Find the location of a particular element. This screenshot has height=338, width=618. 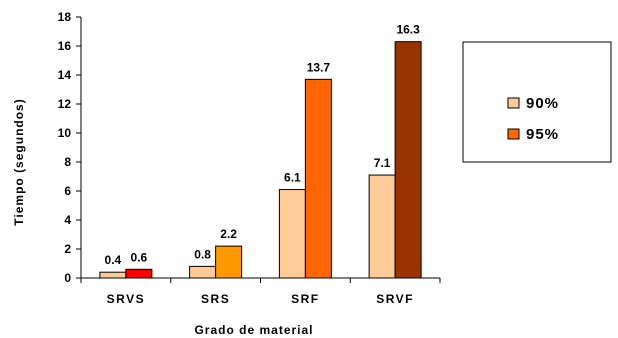

y-axis-ticks: 0 2 4 6 8 10 12 14 16 18 is located at coordinates (69, 147).